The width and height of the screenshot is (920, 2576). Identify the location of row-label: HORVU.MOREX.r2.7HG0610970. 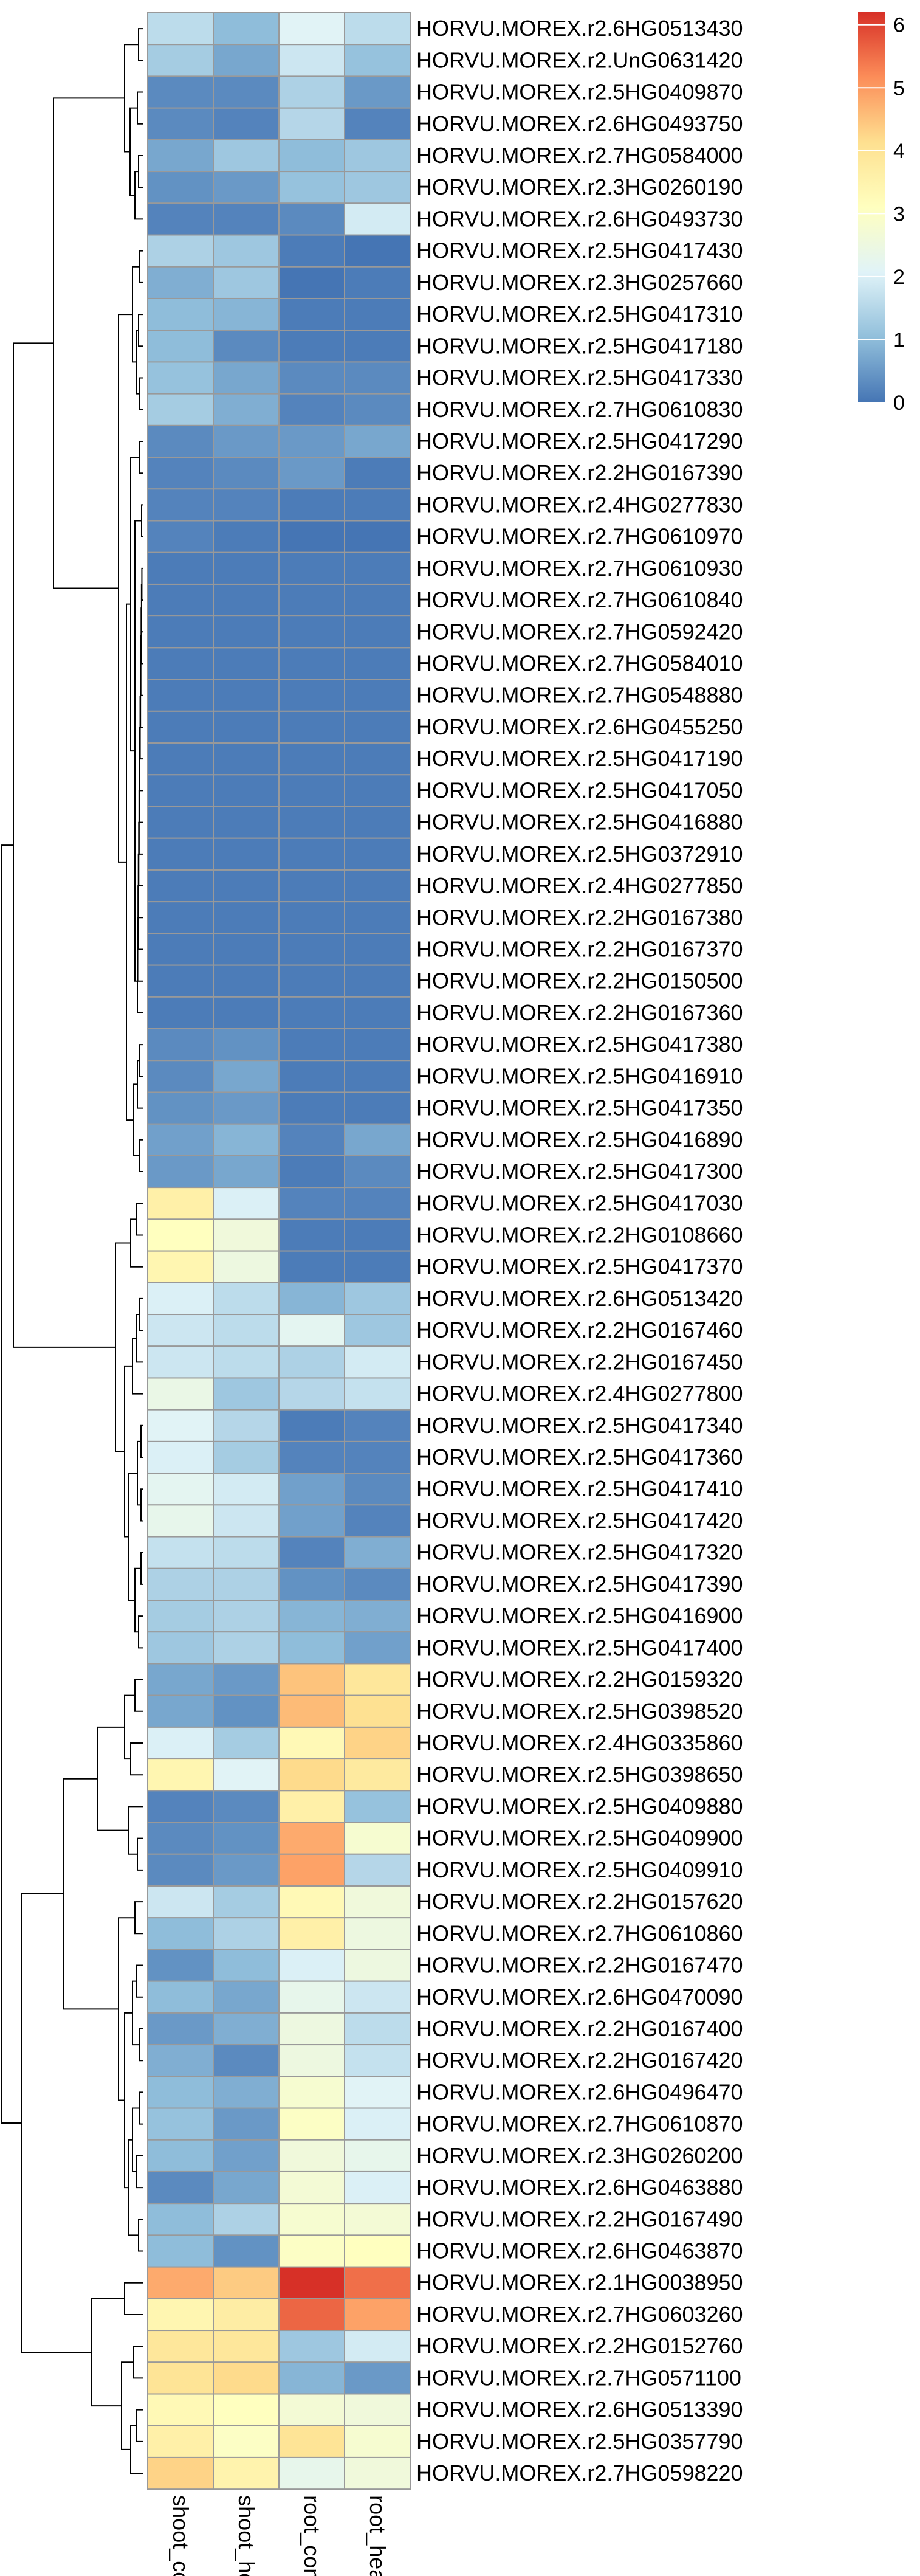
(579, 536).